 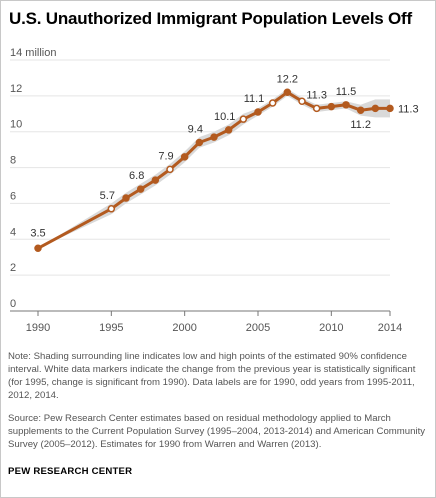 What do you see at coordinates (360, 125) in the screenshot?
I see `data-label: 11.2` at bounding box center [360, 125].